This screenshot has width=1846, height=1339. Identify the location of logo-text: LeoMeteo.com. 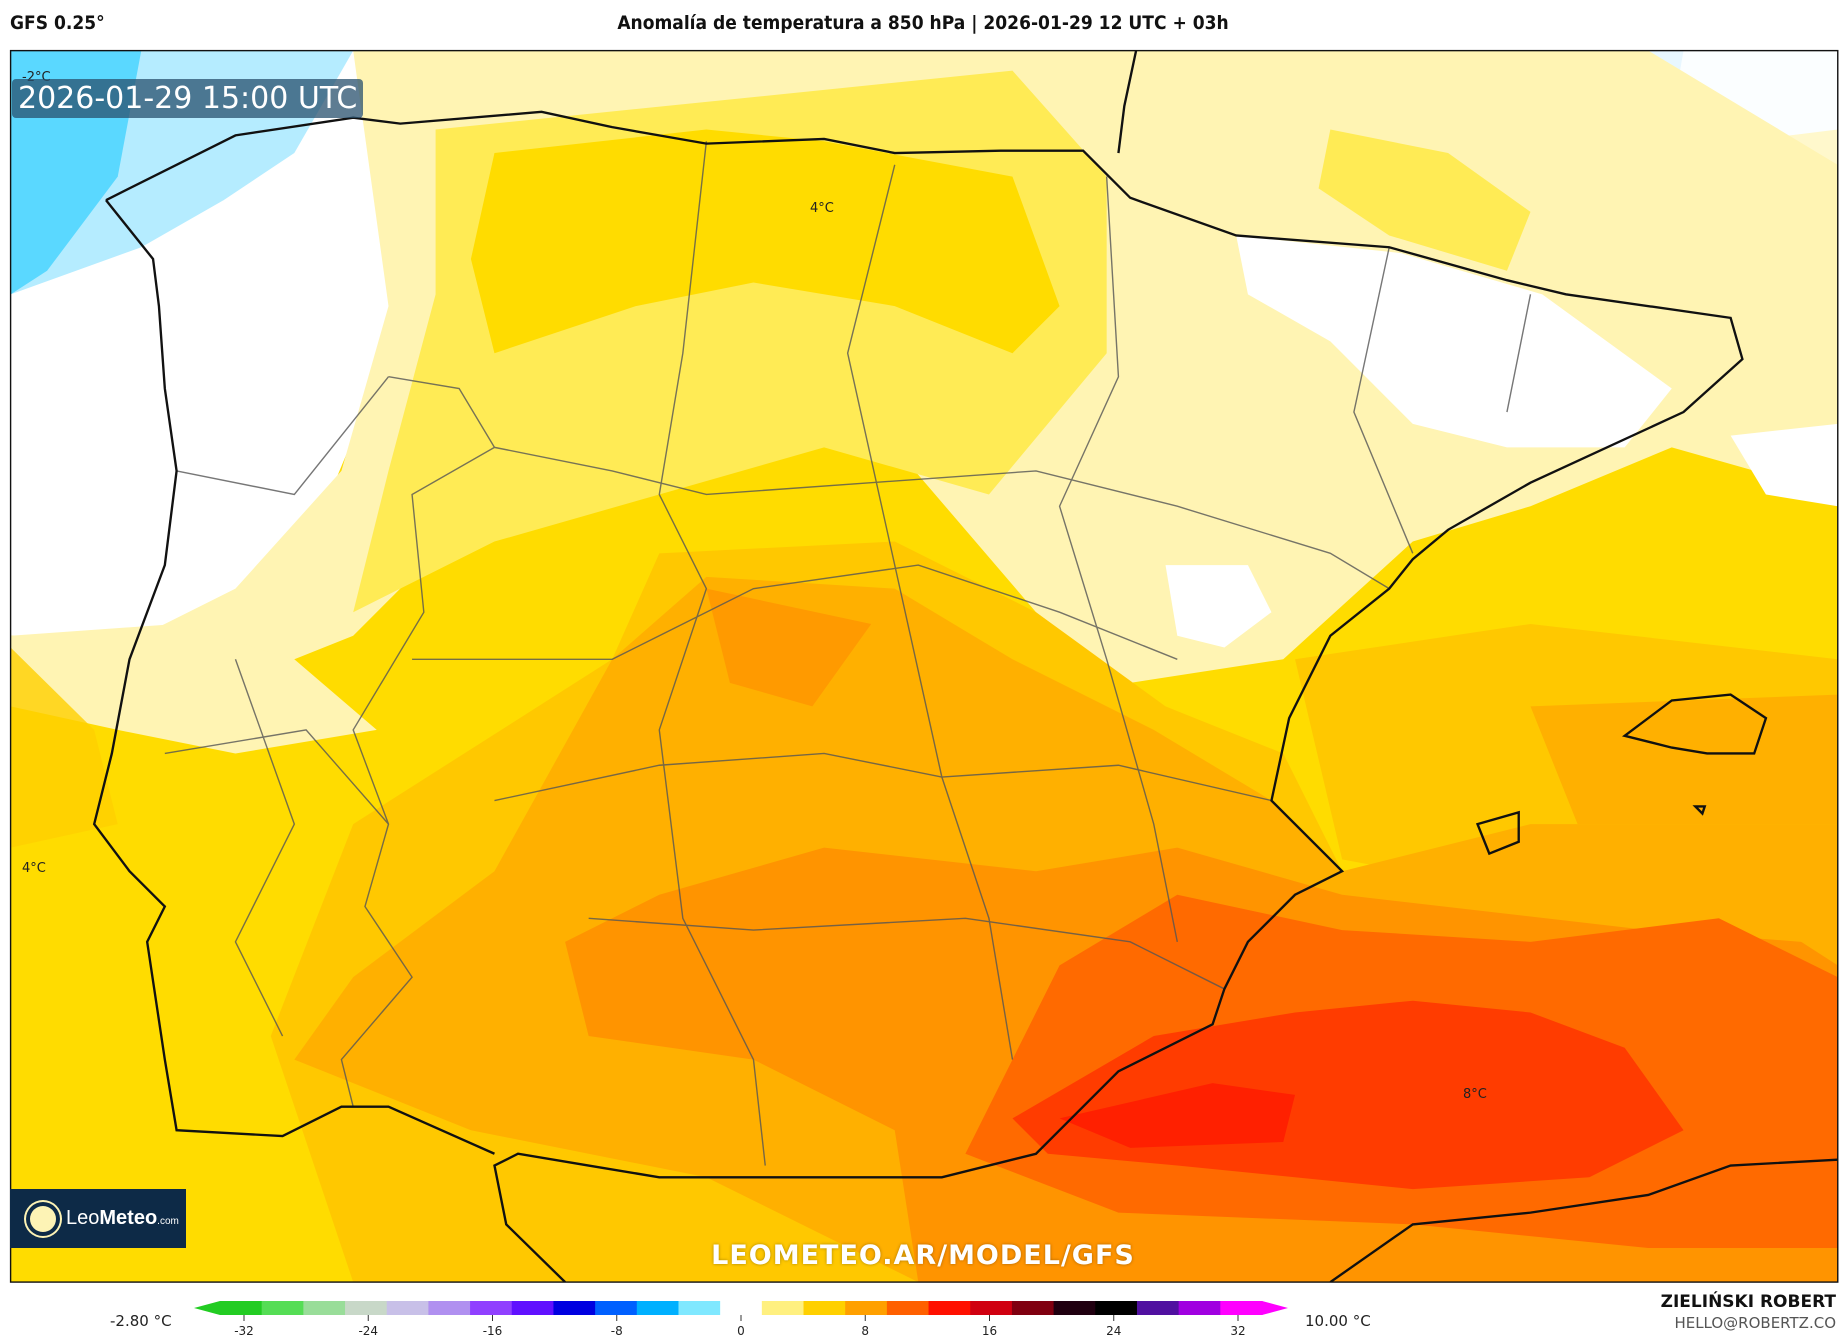
(122, 1218).